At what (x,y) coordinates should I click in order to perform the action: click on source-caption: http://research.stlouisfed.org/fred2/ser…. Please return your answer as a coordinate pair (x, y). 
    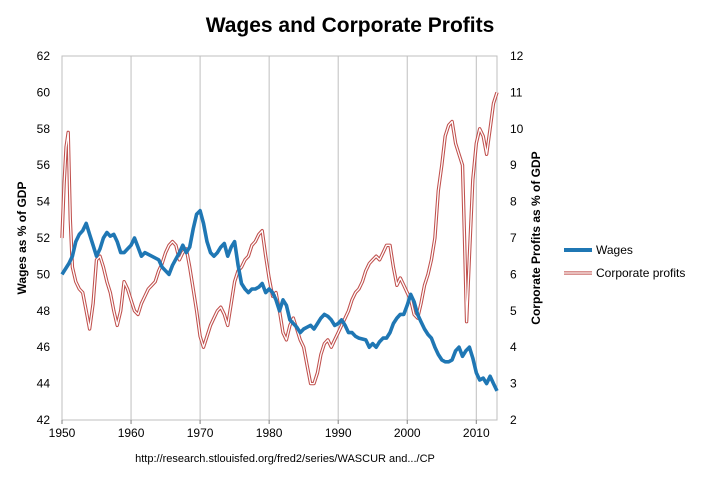
    Looking at the image, I should click on (285, 459).